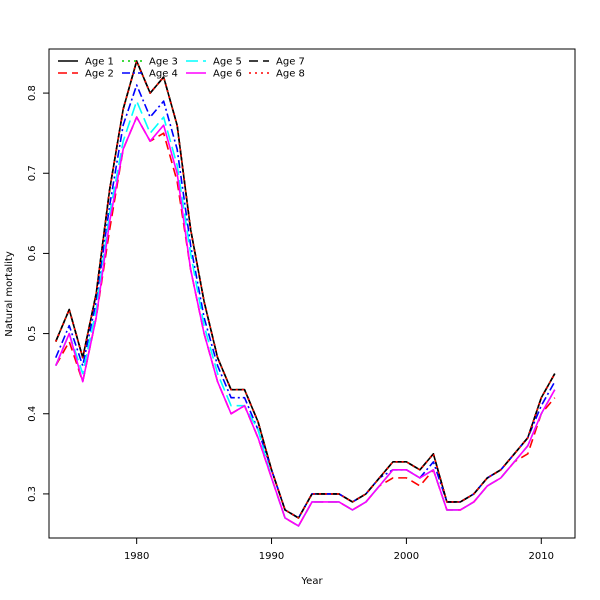 The height and width of the screenshot is (600, 600). I want to click on legend-label: Age 5, so click(227, 62).